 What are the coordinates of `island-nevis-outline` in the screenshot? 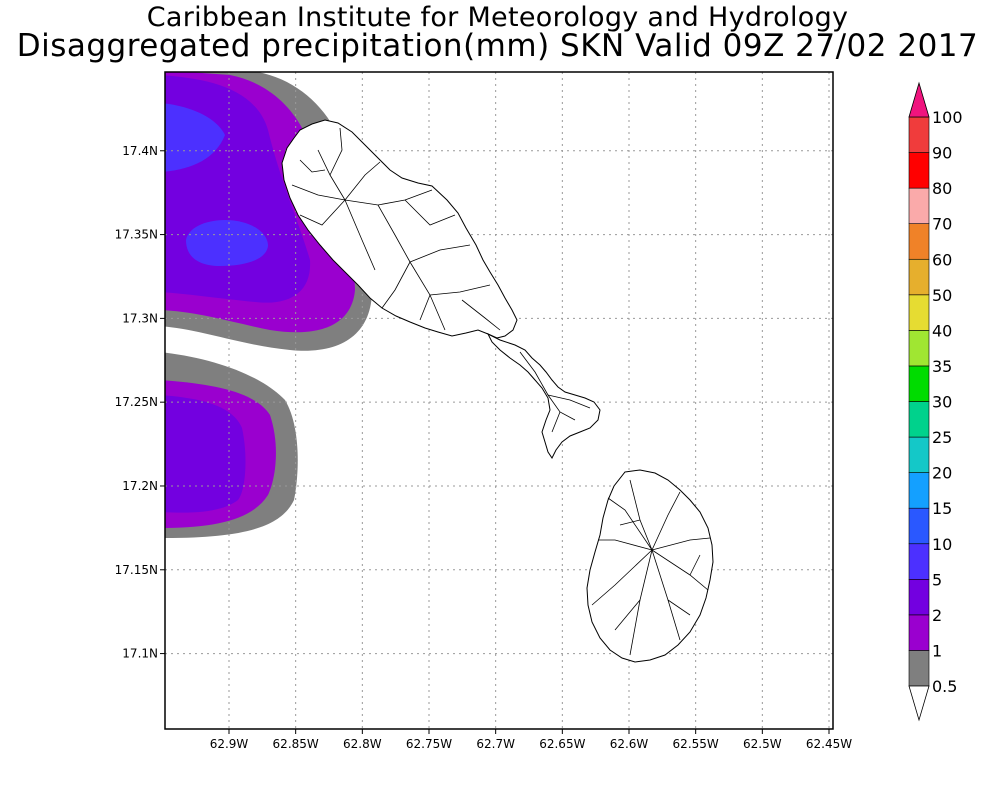 It's located at (650, 566).